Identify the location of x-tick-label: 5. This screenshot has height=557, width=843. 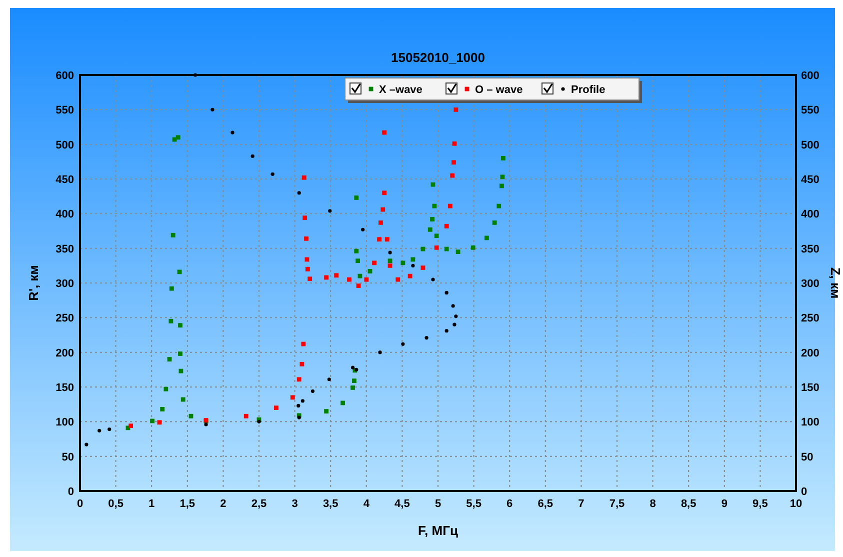
(438, 504).